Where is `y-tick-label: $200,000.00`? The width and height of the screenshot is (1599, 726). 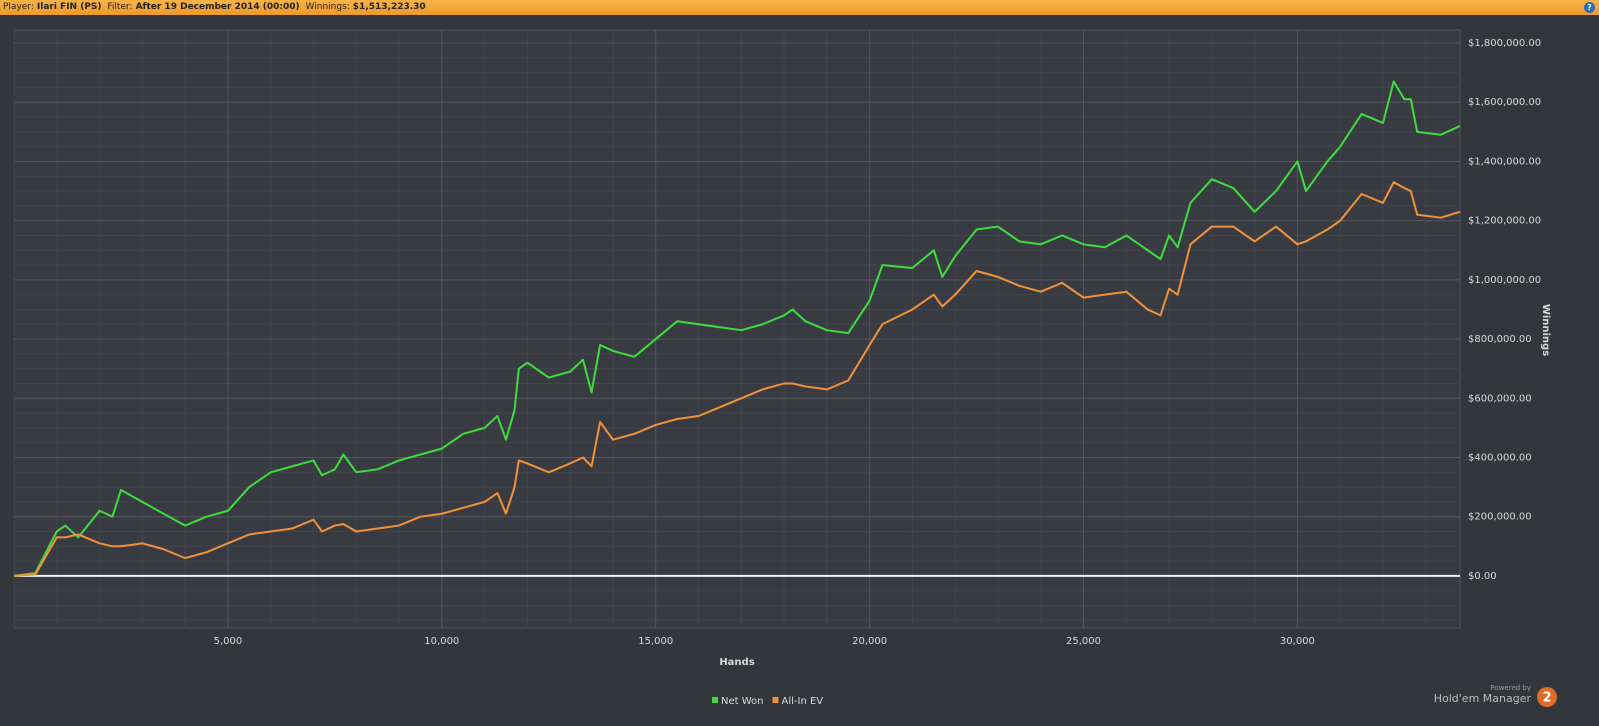 y-tick-label: $200,000.00 is located at coordinates (1500, 517).